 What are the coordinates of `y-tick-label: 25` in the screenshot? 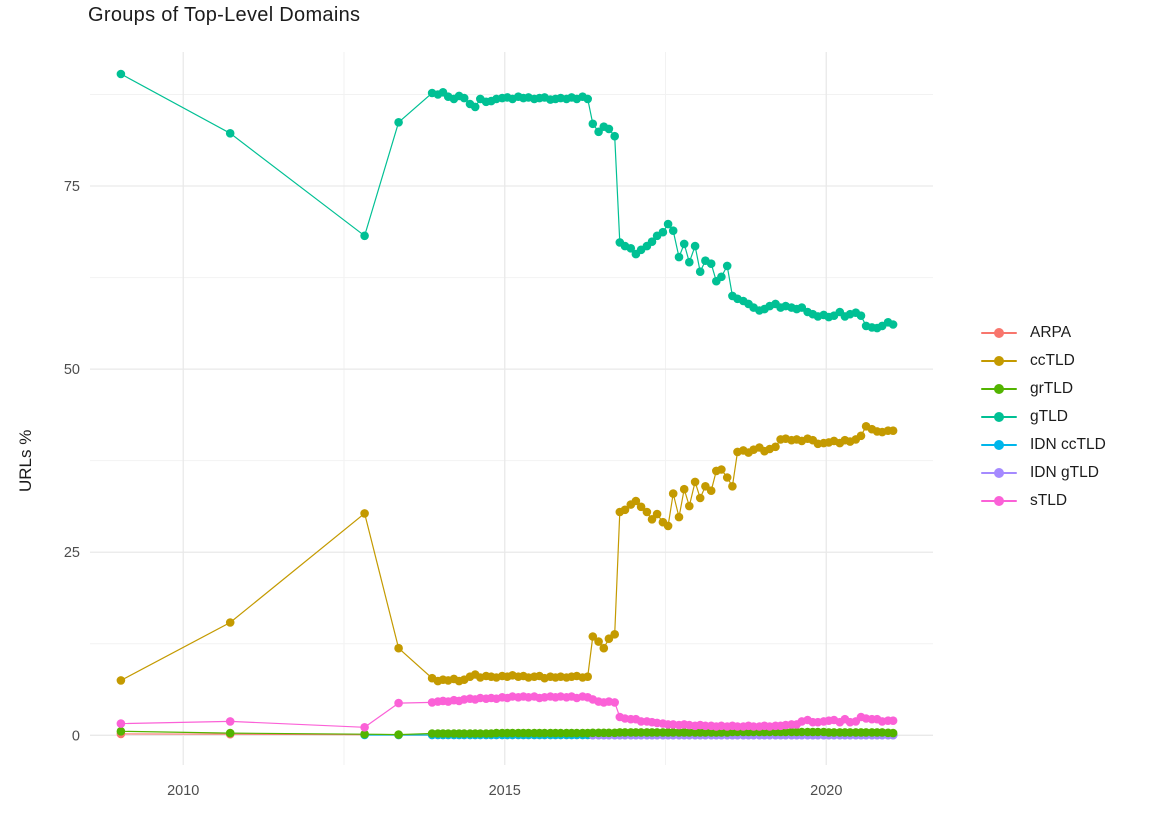 It's located at (72, 553).